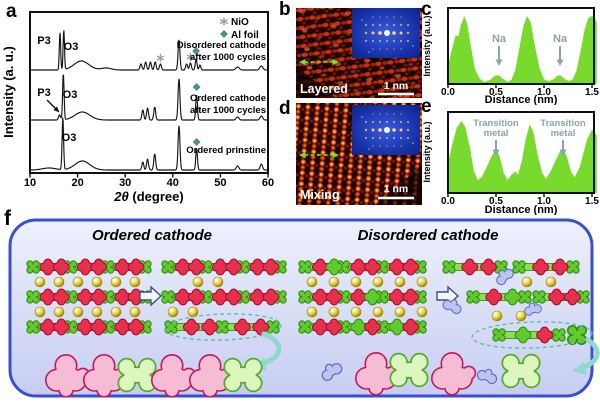 The image size is (600, 404). Describe the element at coordinates (268, 183) in the screenshot. I see `xrd-tick-60: 60` at that location.